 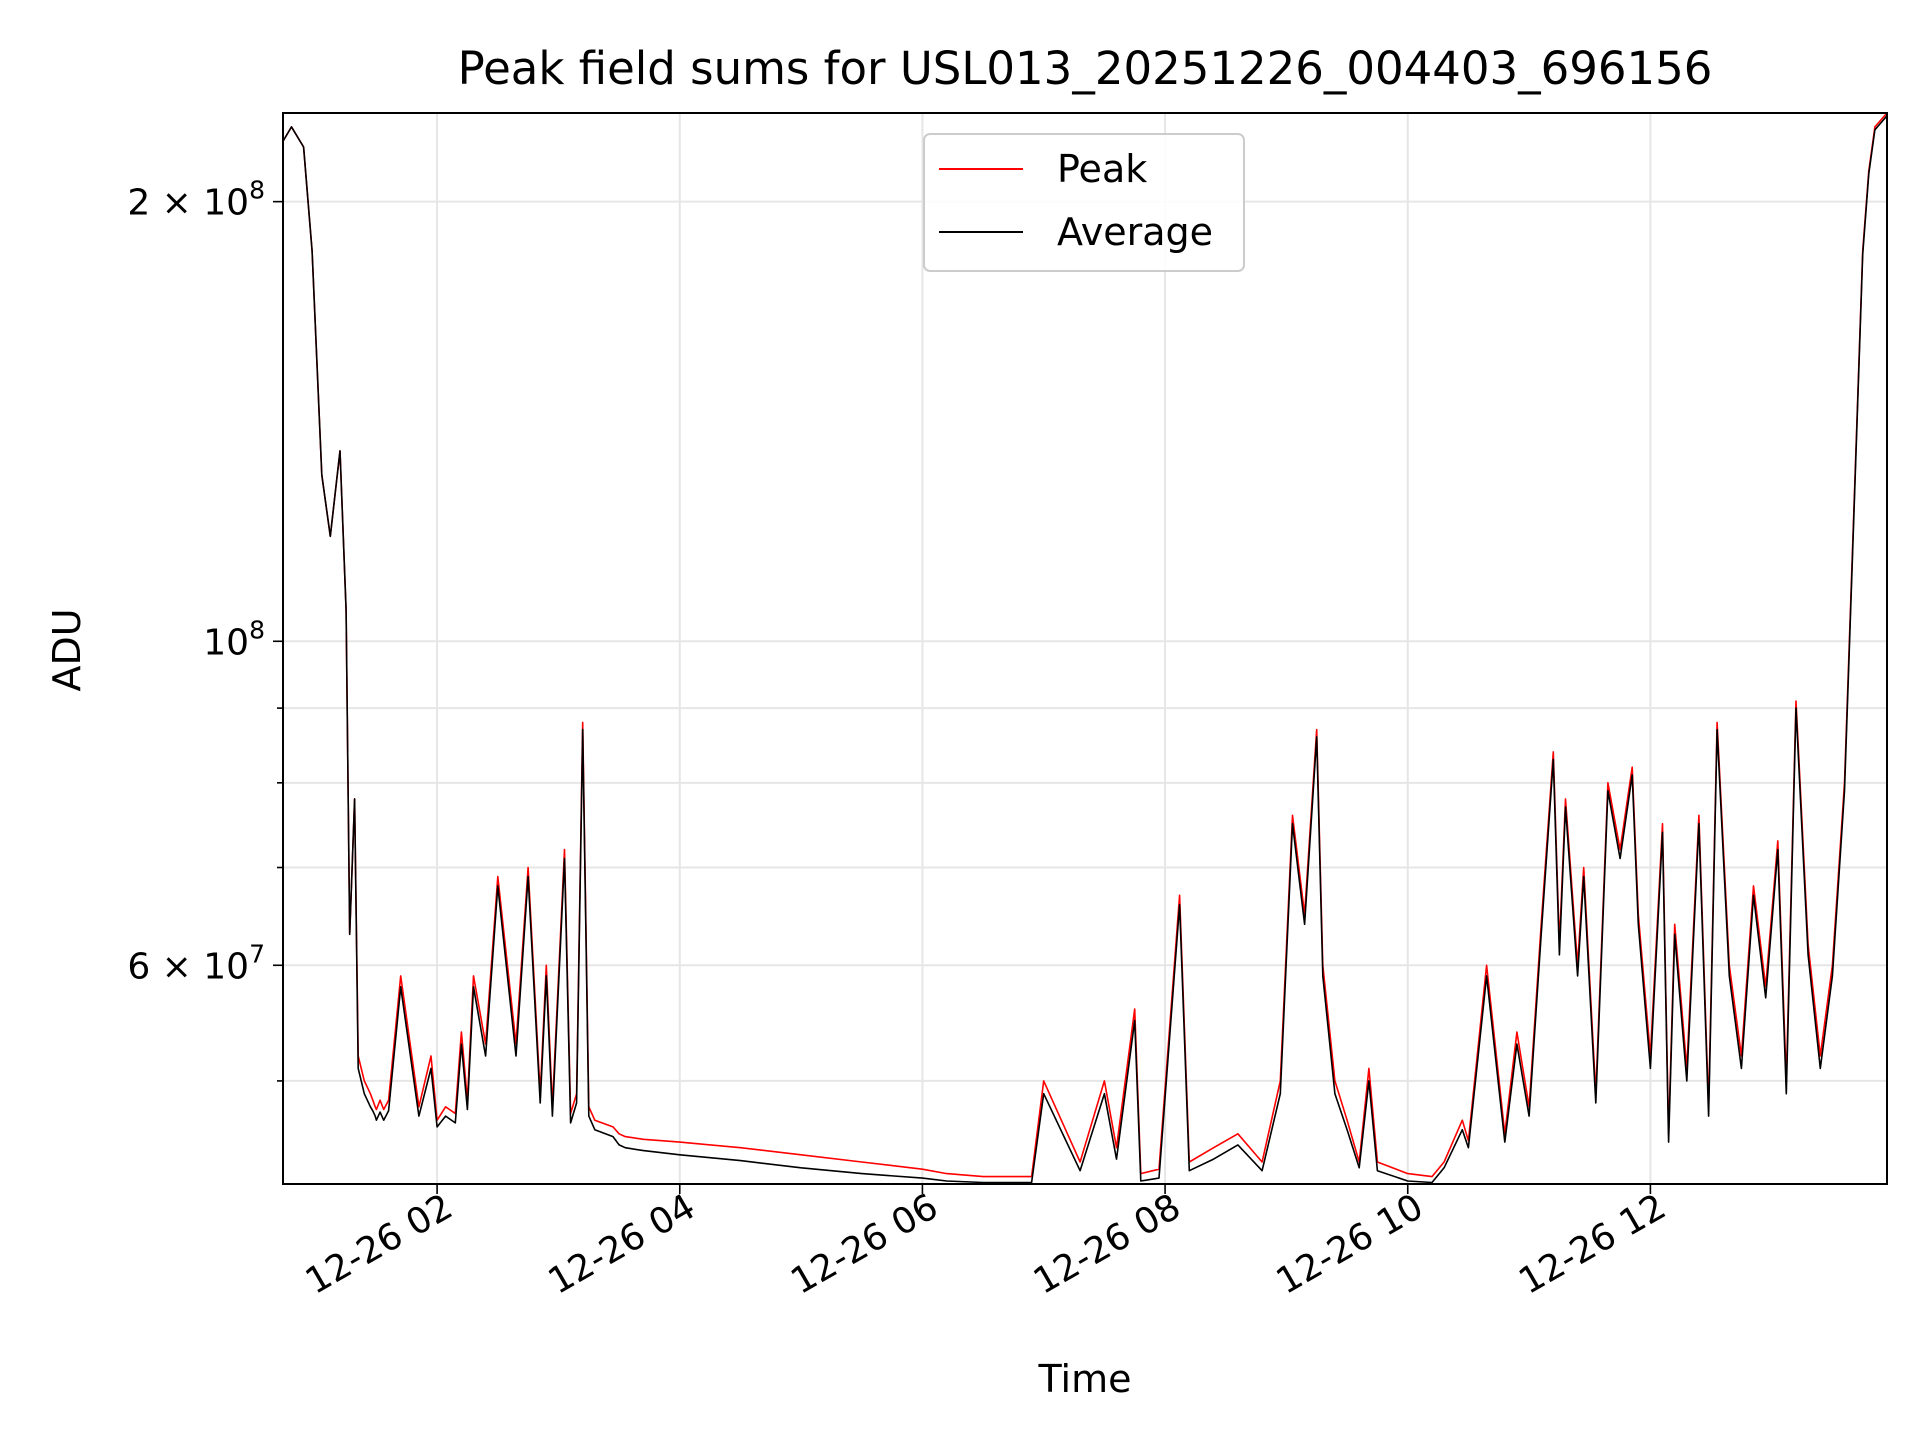 What do you see at coordinates (1084, 202) in the screenshot?
I see `legend: Peak Average` at bounding box center [1084, 202].